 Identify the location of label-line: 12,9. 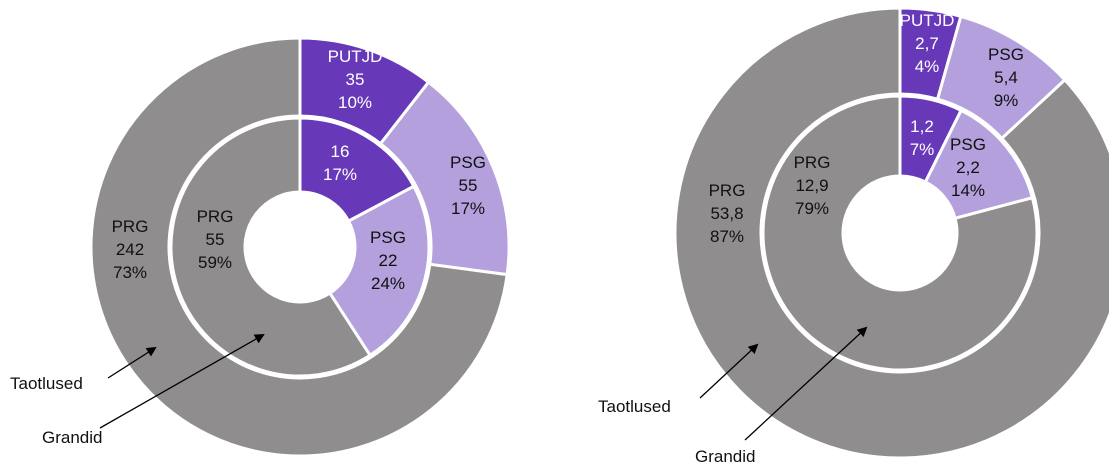
(811, 185).